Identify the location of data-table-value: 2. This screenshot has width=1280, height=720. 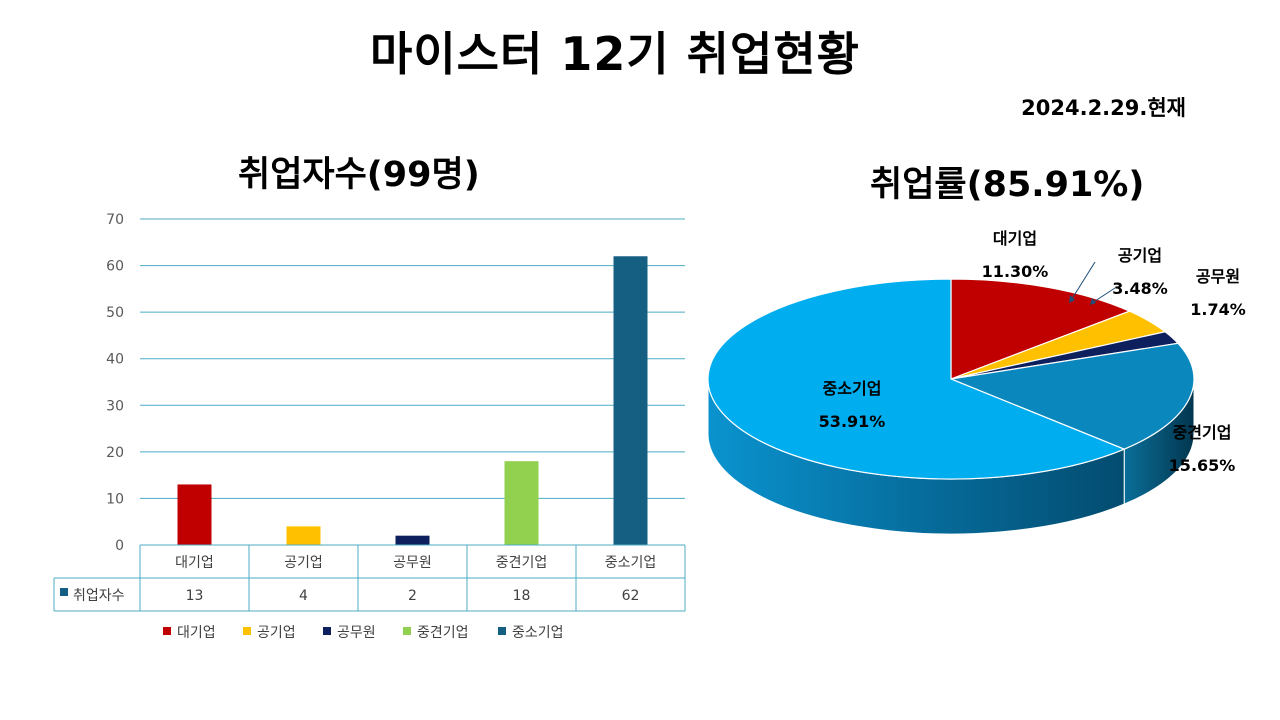
(412, 596).